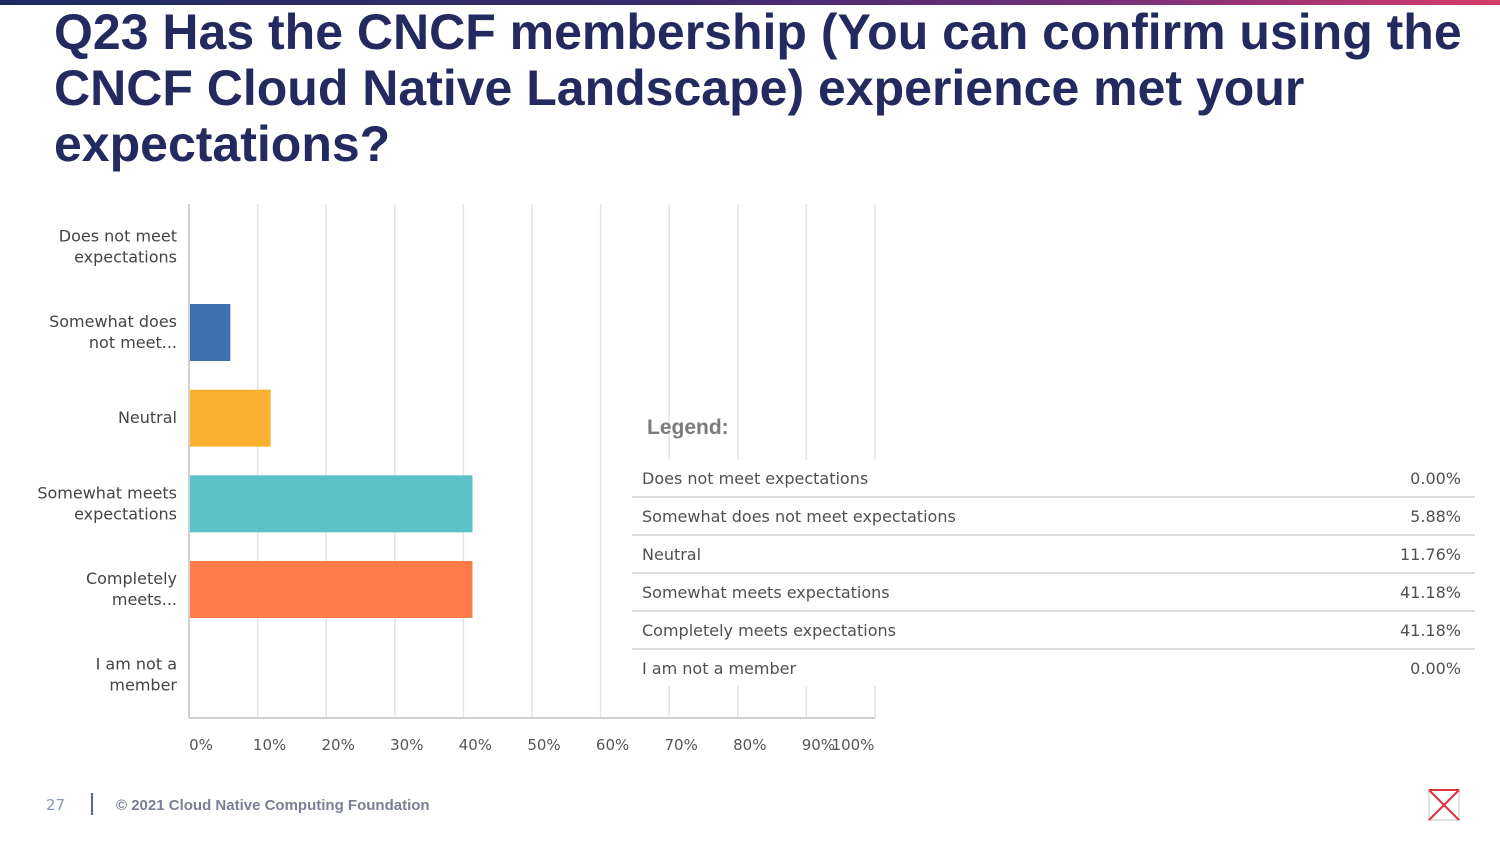  I want to click on legend-label: Somewhat does not meet expectations, so click(799, 516).